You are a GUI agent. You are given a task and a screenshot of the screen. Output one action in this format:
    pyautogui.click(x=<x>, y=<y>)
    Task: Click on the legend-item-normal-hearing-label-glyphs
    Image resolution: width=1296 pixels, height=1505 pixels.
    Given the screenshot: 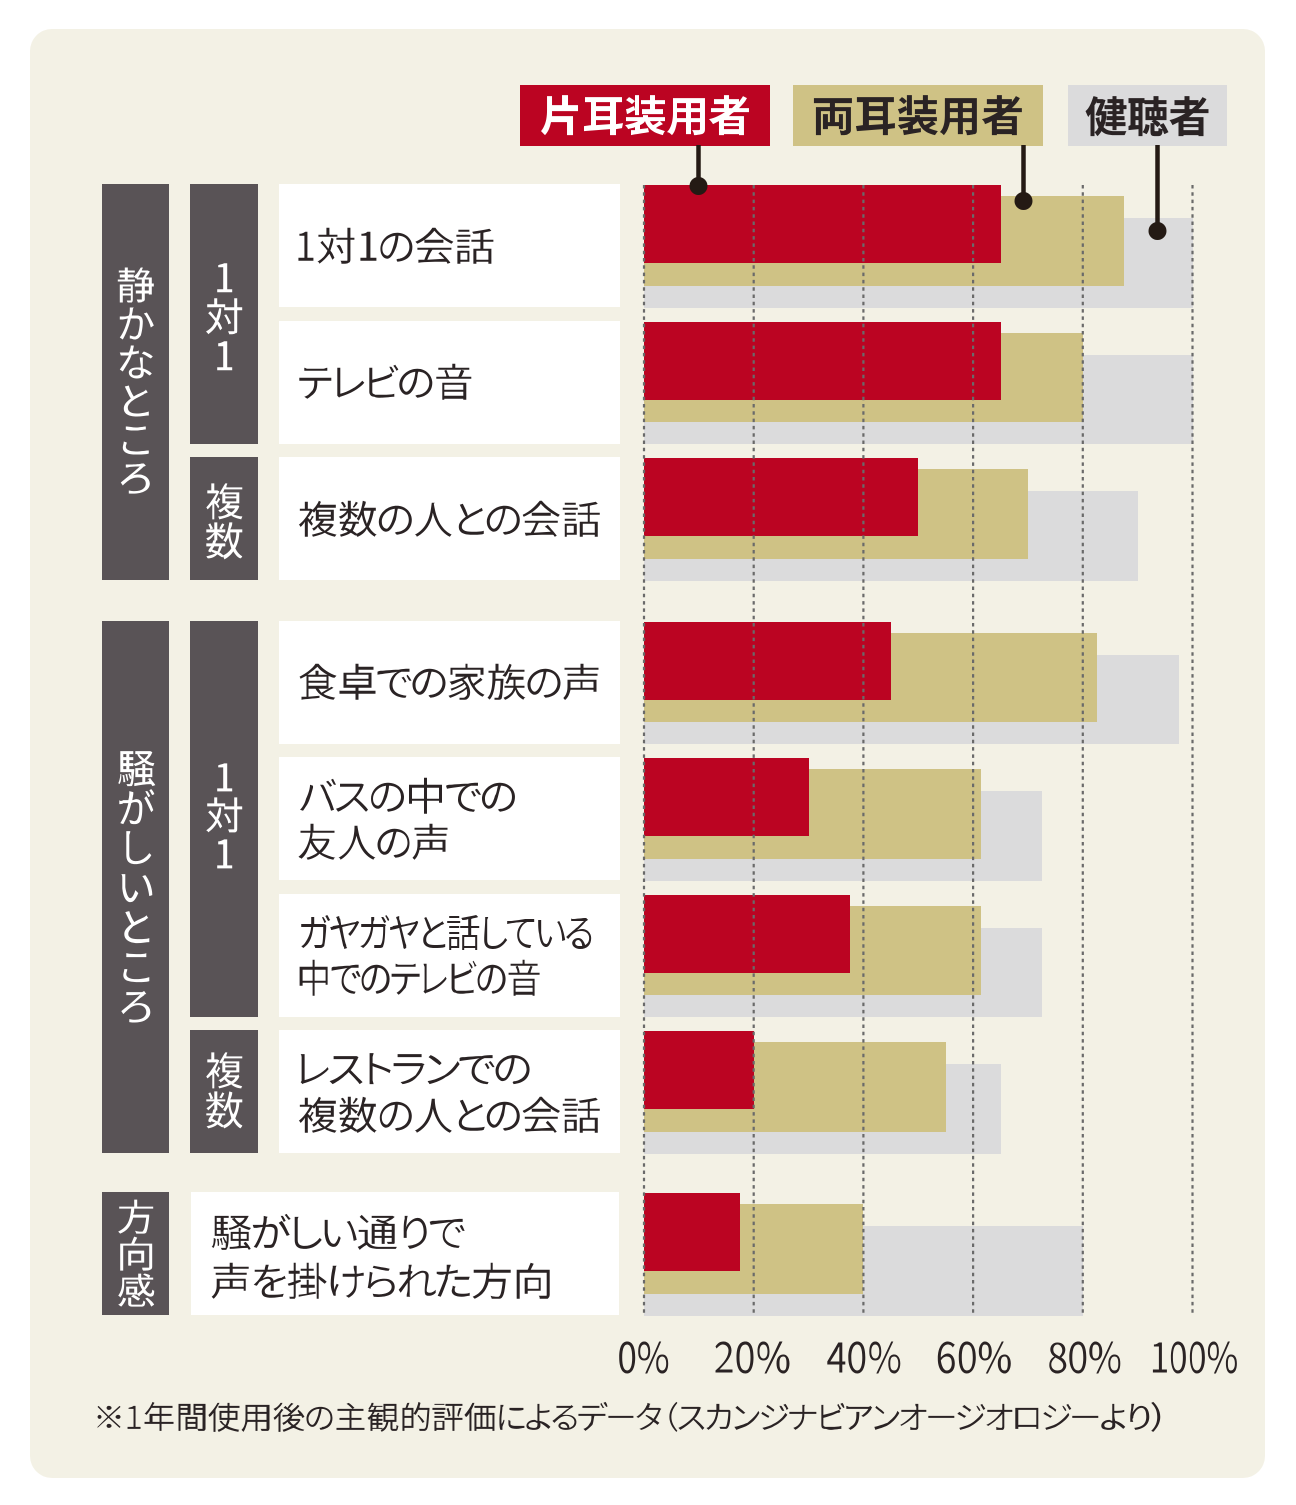 What is the action you would take?
    pyautogui.click(x=1147, y=115)
    